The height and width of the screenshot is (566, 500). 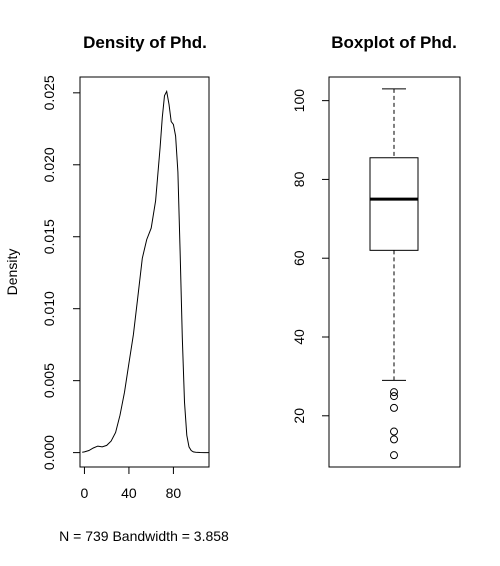 What do you see at coordinates (85, 493) in the screenshot?
I see `density-x-tick-label: 0` at bounding box center [85, 493].